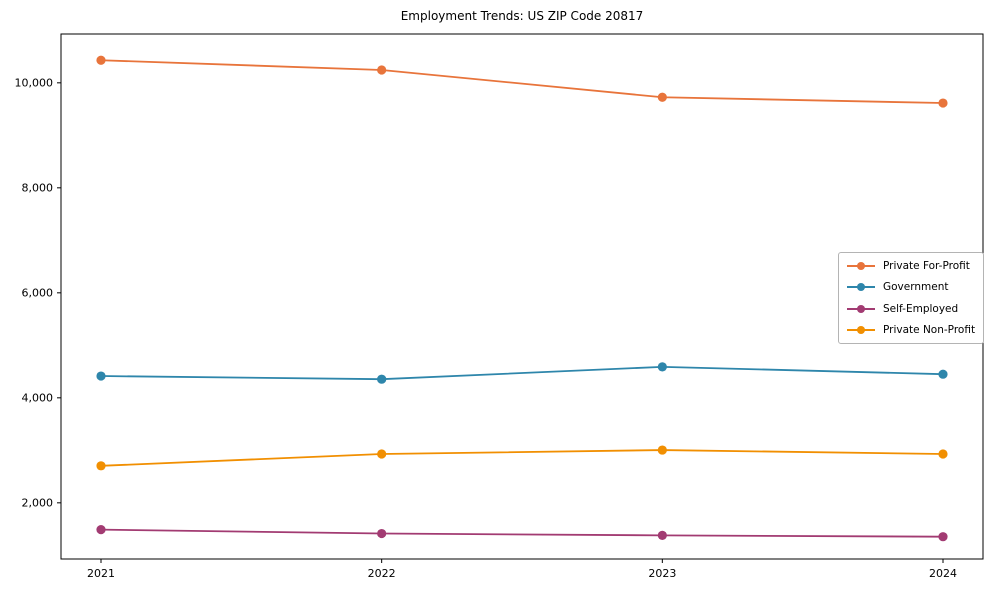 Image resolution: width=1000 pixels, height=600 pixels. I want to click on data-point-self-employed-2022, so click(382, 533).